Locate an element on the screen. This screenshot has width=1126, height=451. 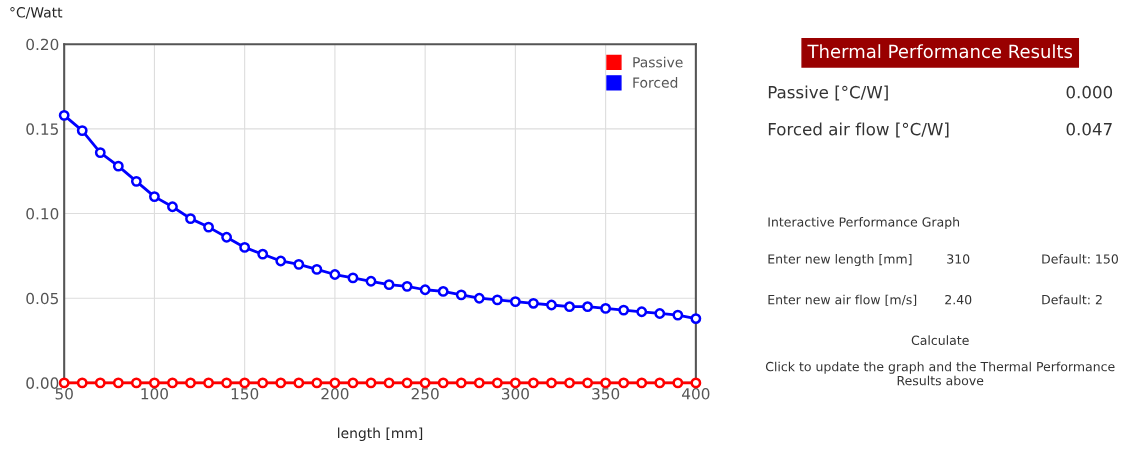
y-tick-label: 0.20 is located at coordinates (42, 44).